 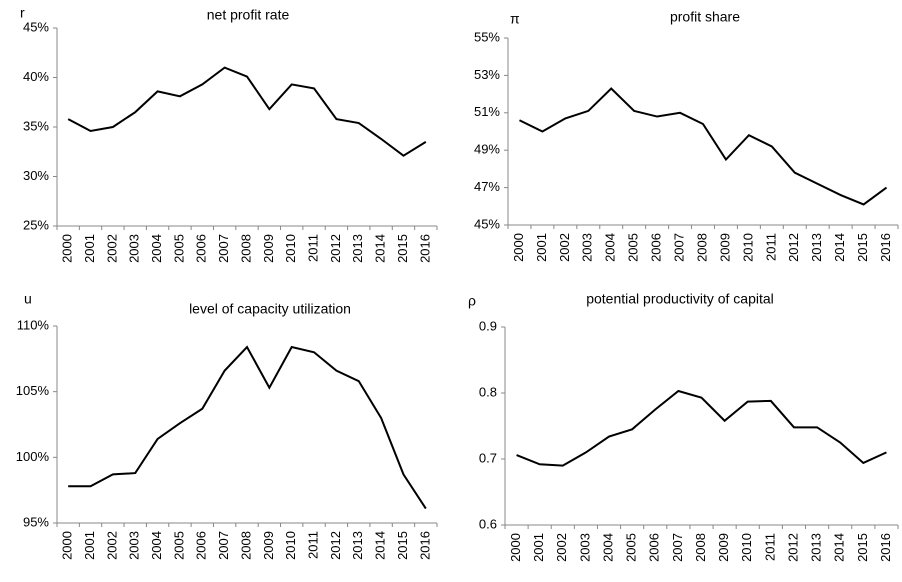 I want to click on y-axis-label: ρ, so click(x=472, y=301).